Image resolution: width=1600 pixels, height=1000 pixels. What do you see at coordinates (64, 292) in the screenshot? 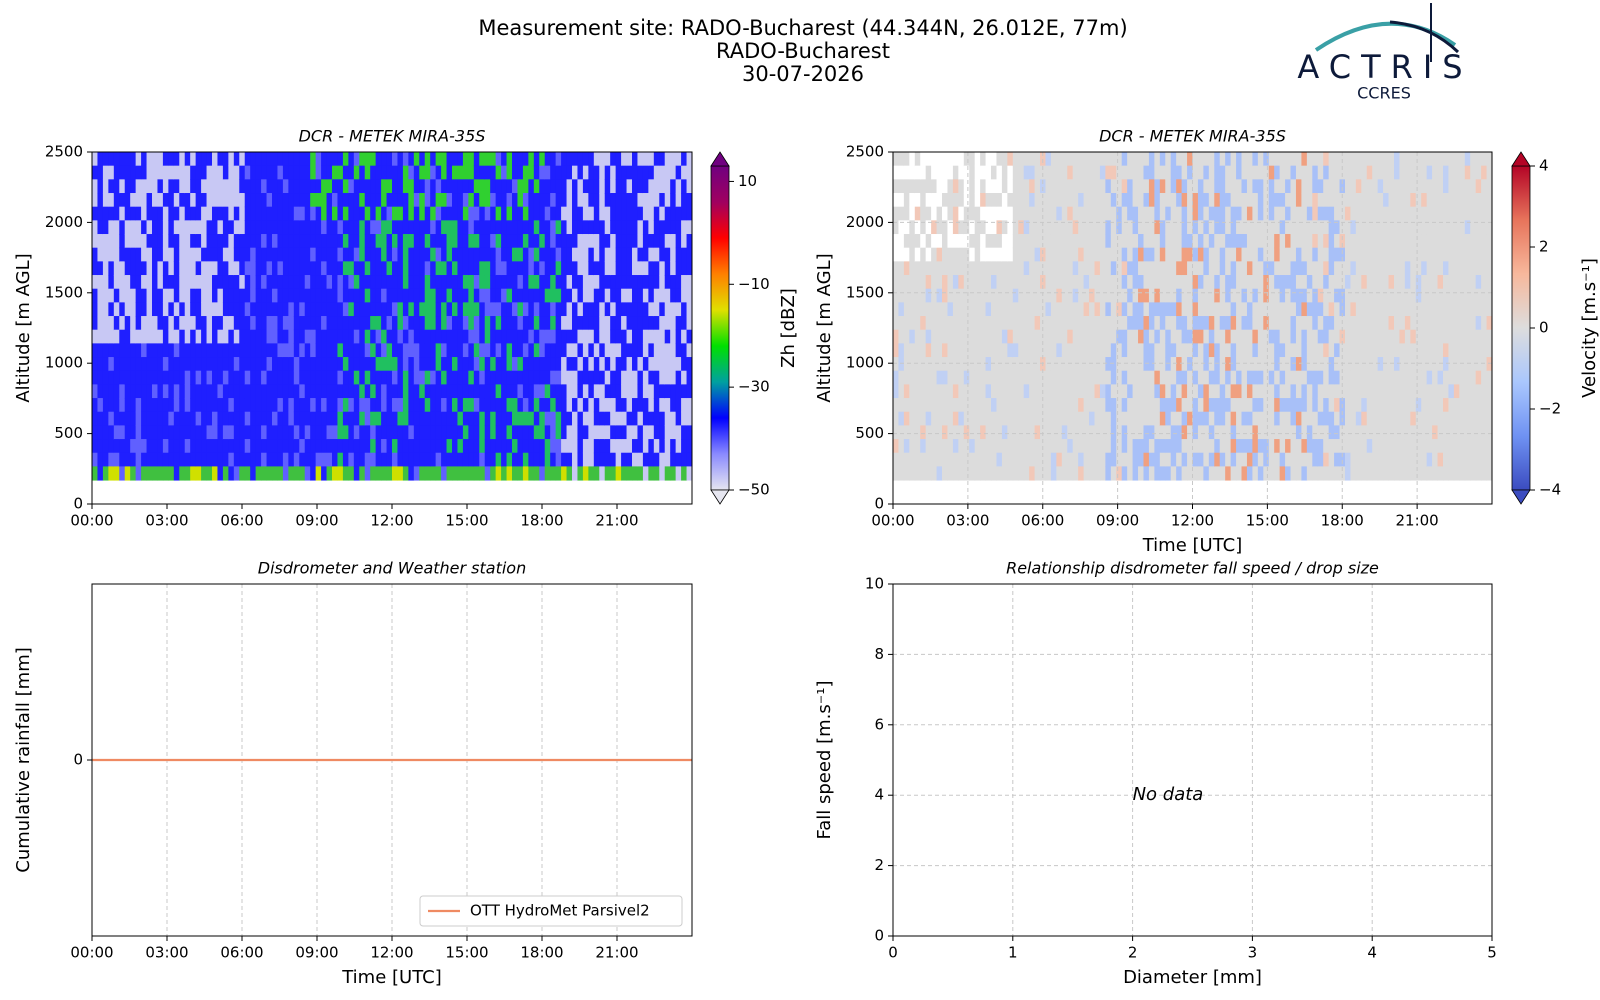
I see `y-tick-label: 1500` at bounding box center [64, 292].